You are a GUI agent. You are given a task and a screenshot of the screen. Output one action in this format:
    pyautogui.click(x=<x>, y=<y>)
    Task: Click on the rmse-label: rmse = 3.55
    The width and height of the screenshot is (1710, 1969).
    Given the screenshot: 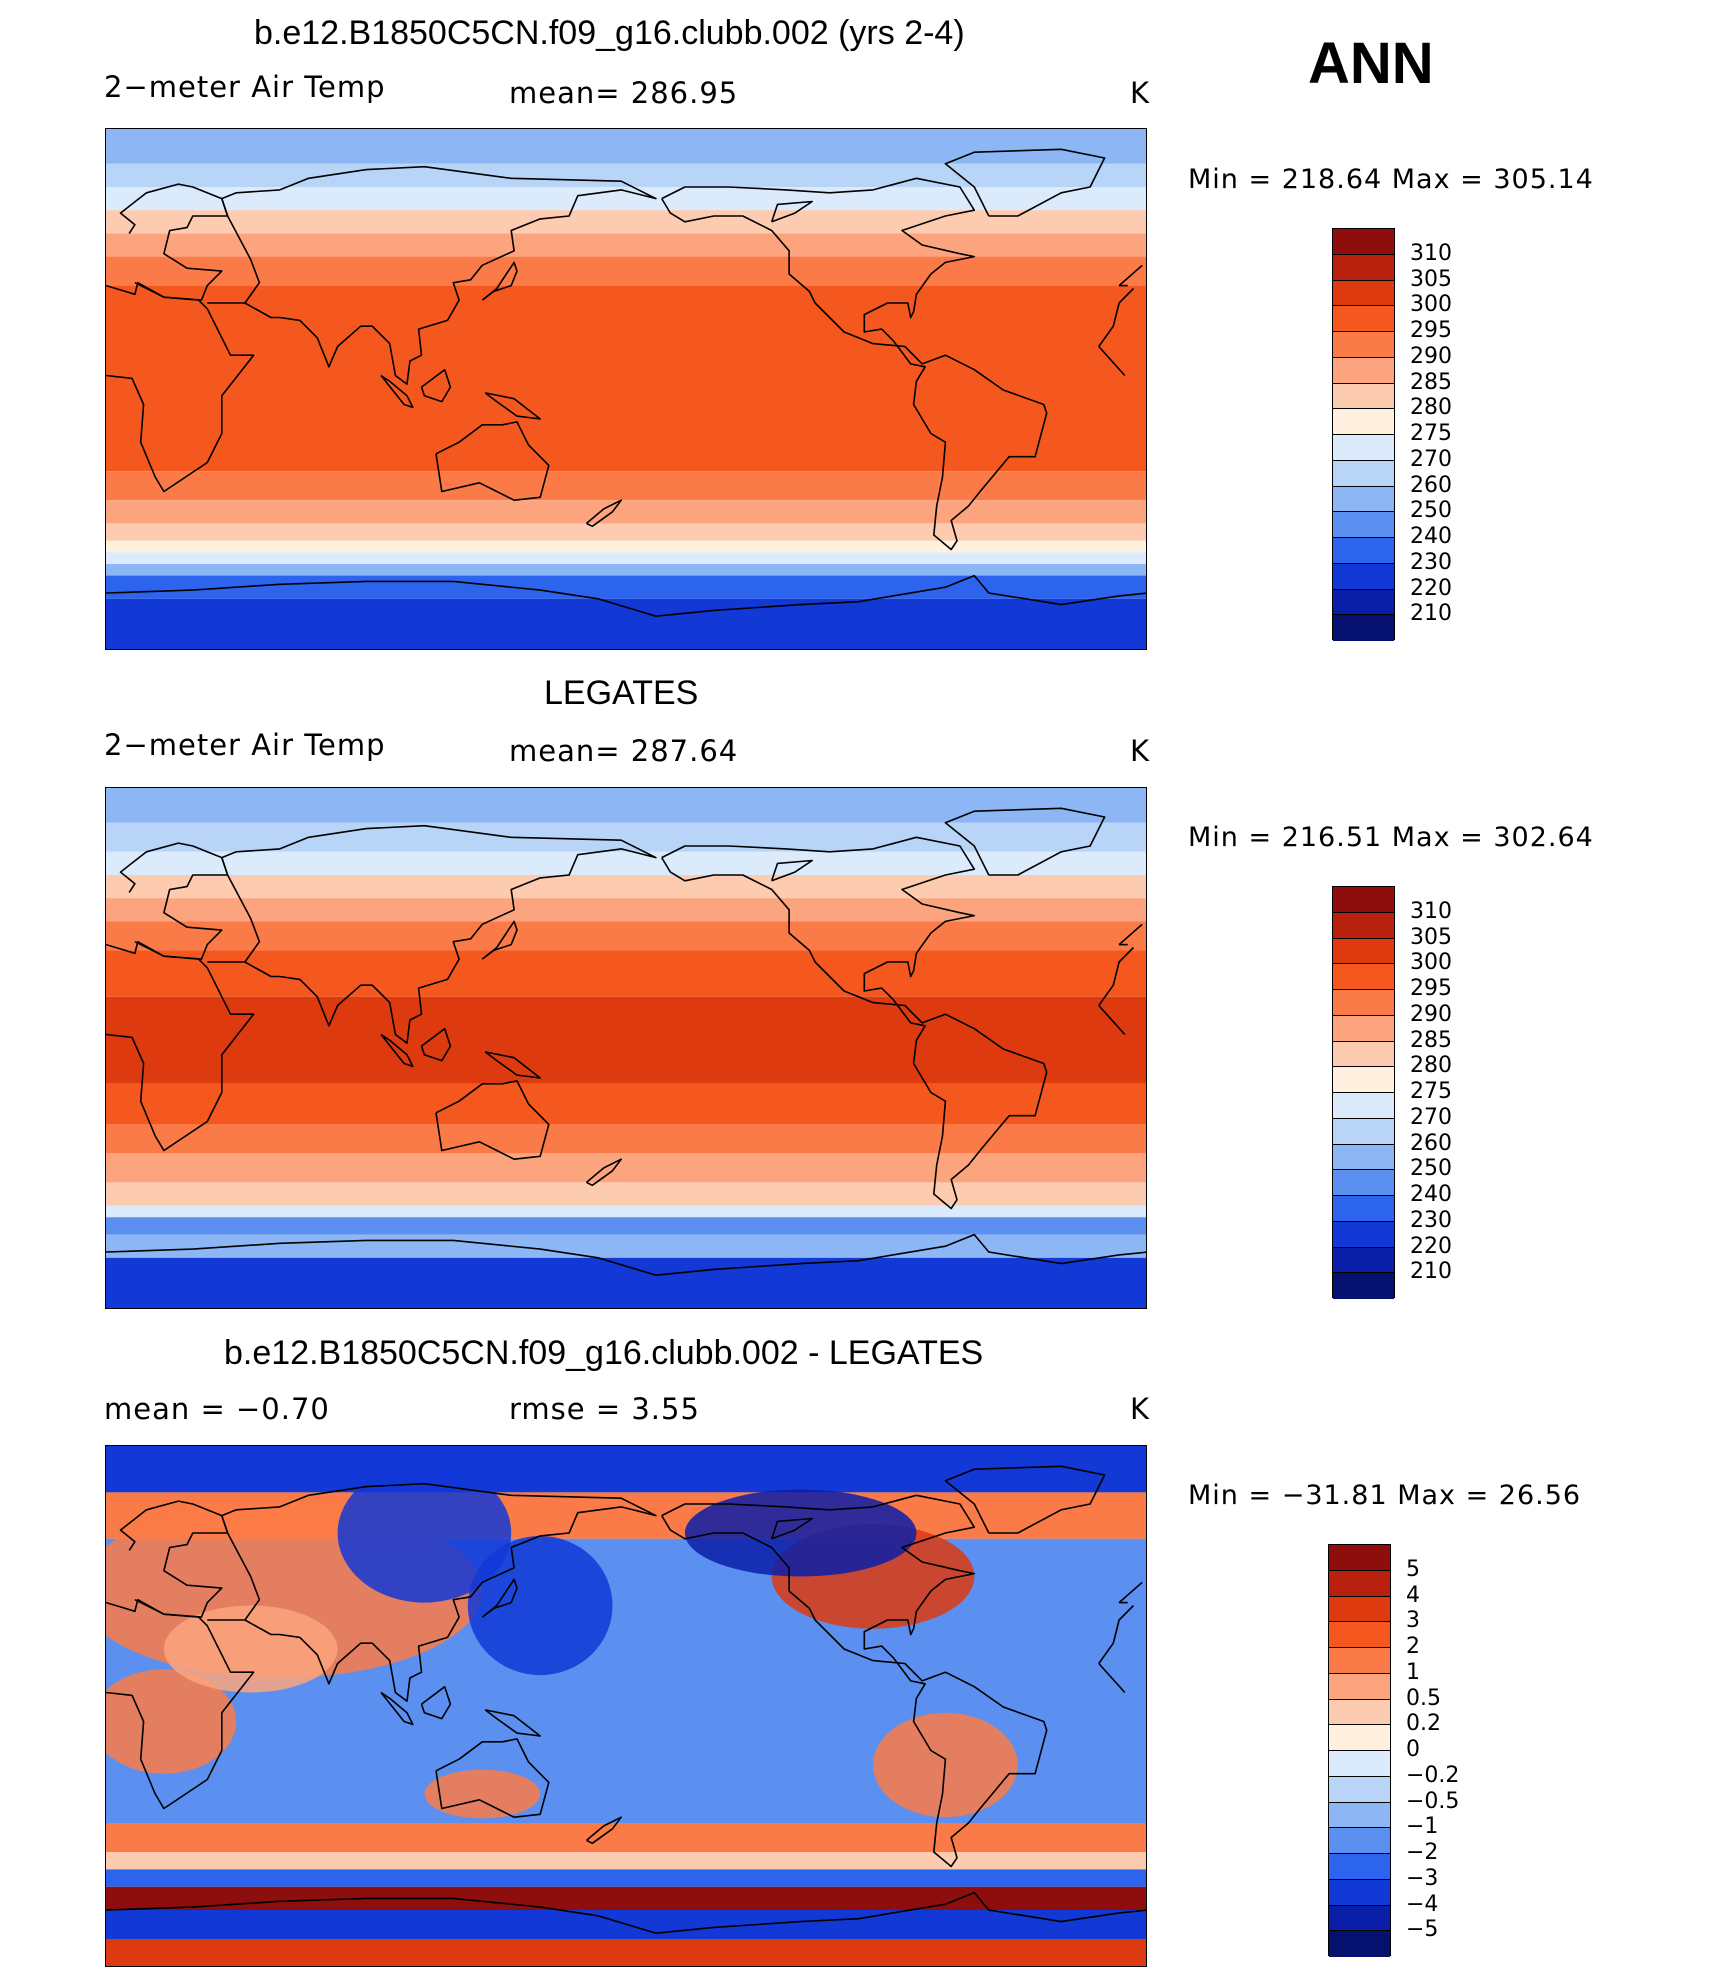 What is the action you would take?
    pyautogui.click(x=604, y=1409)
    